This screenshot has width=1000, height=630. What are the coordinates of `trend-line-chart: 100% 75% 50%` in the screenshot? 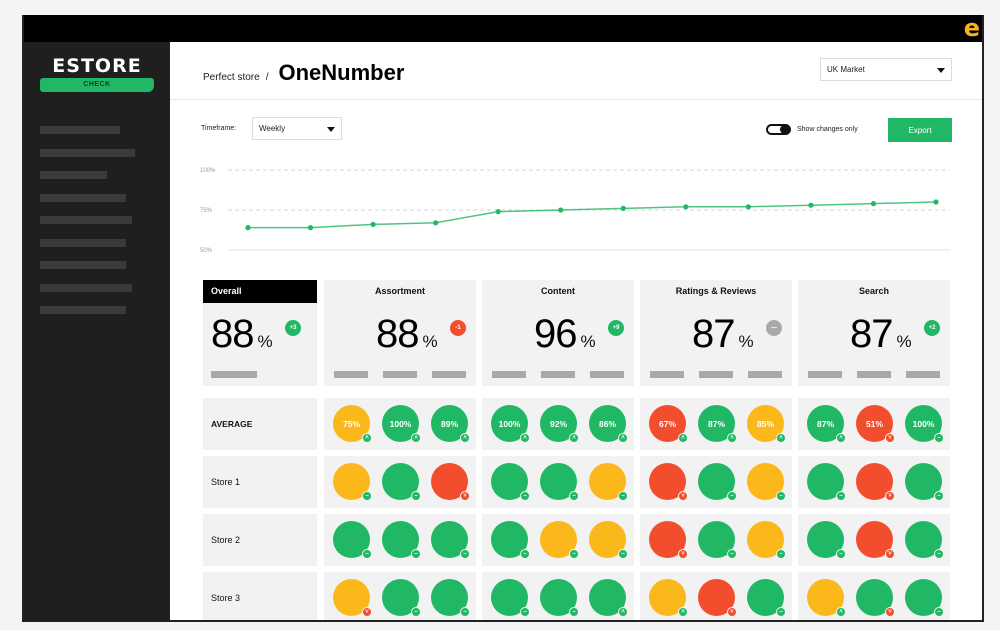 It's located at (575, 211).